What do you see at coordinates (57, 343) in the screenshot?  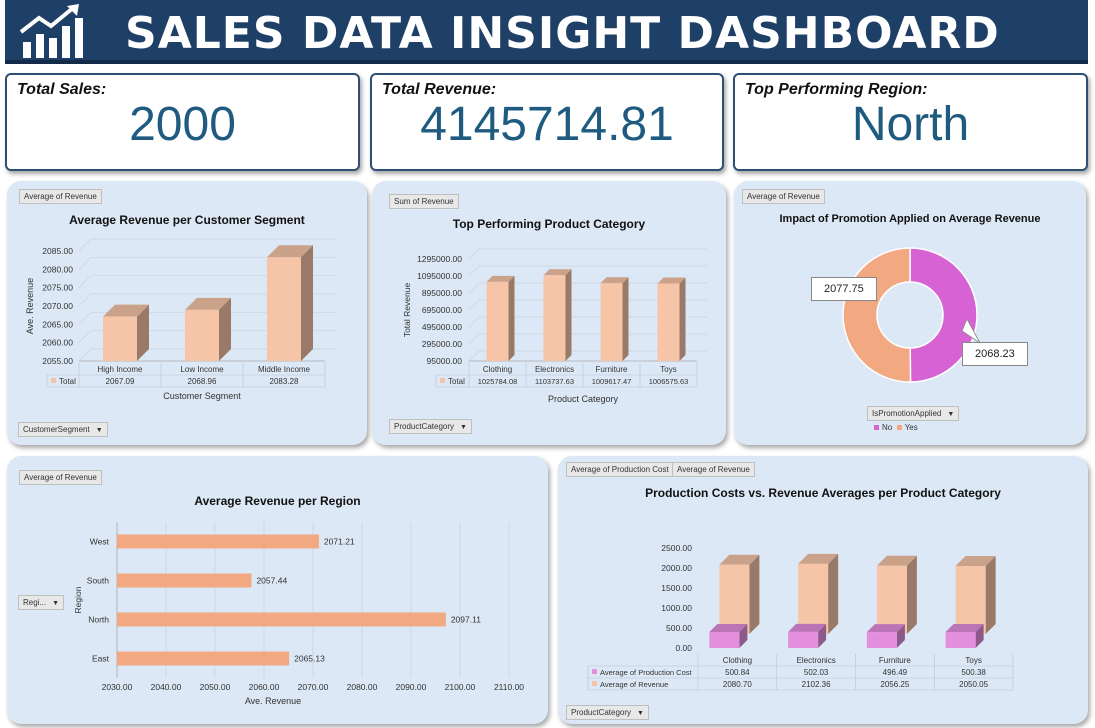 I see `y-tick-label: 2060.00` at bounding box center [57, 343].